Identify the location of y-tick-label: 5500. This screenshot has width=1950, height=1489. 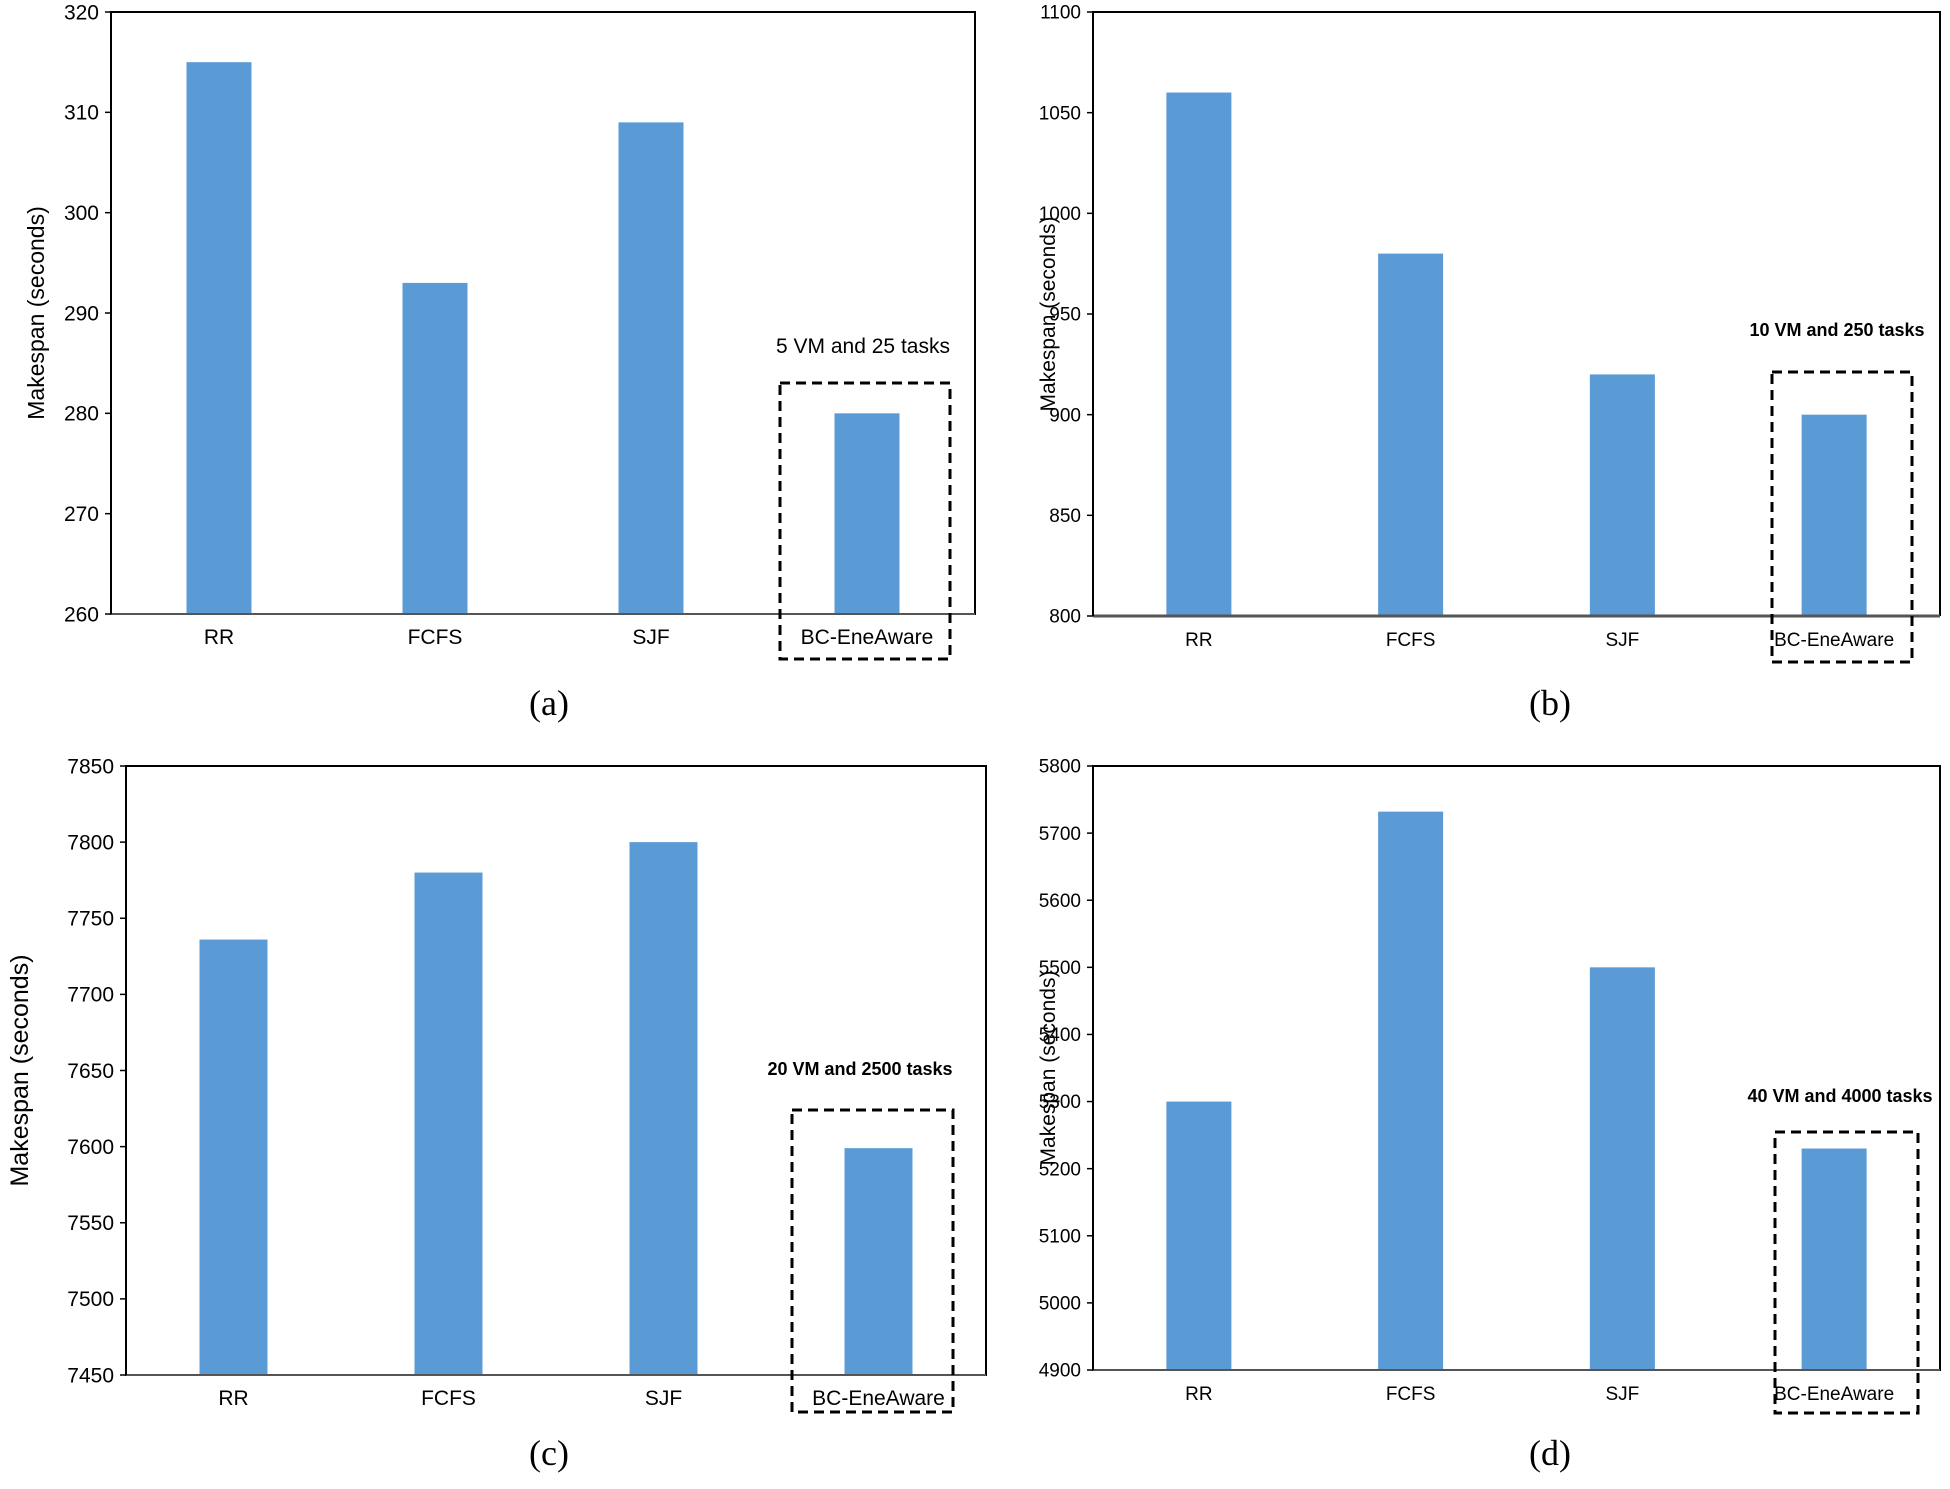
(1060, 968).